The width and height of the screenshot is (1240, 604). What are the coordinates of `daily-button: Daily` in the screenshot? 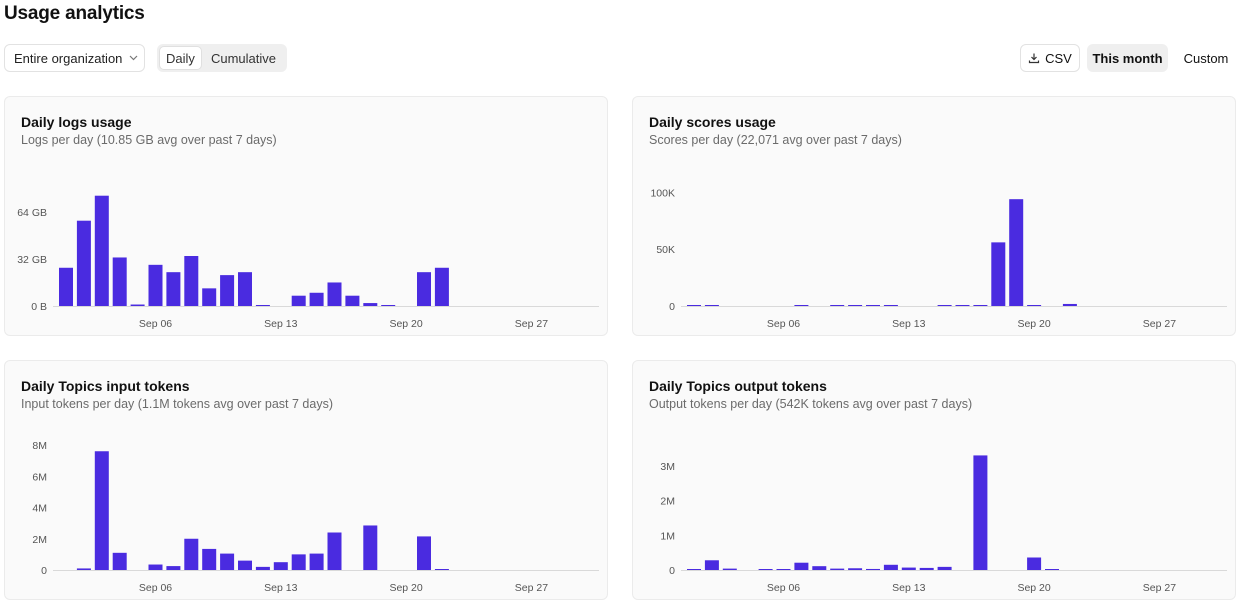 It's located at (180, 58).